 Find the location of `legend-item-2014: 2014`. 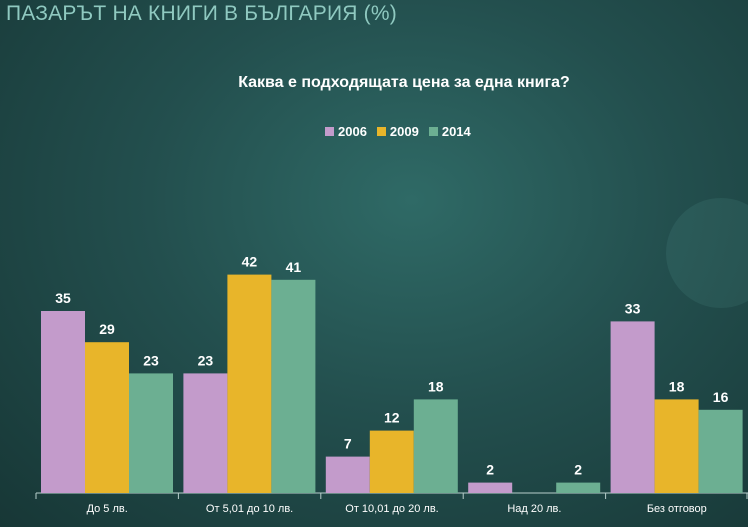

legend-item-2014: 2014 is located at coordinates (449, 131).